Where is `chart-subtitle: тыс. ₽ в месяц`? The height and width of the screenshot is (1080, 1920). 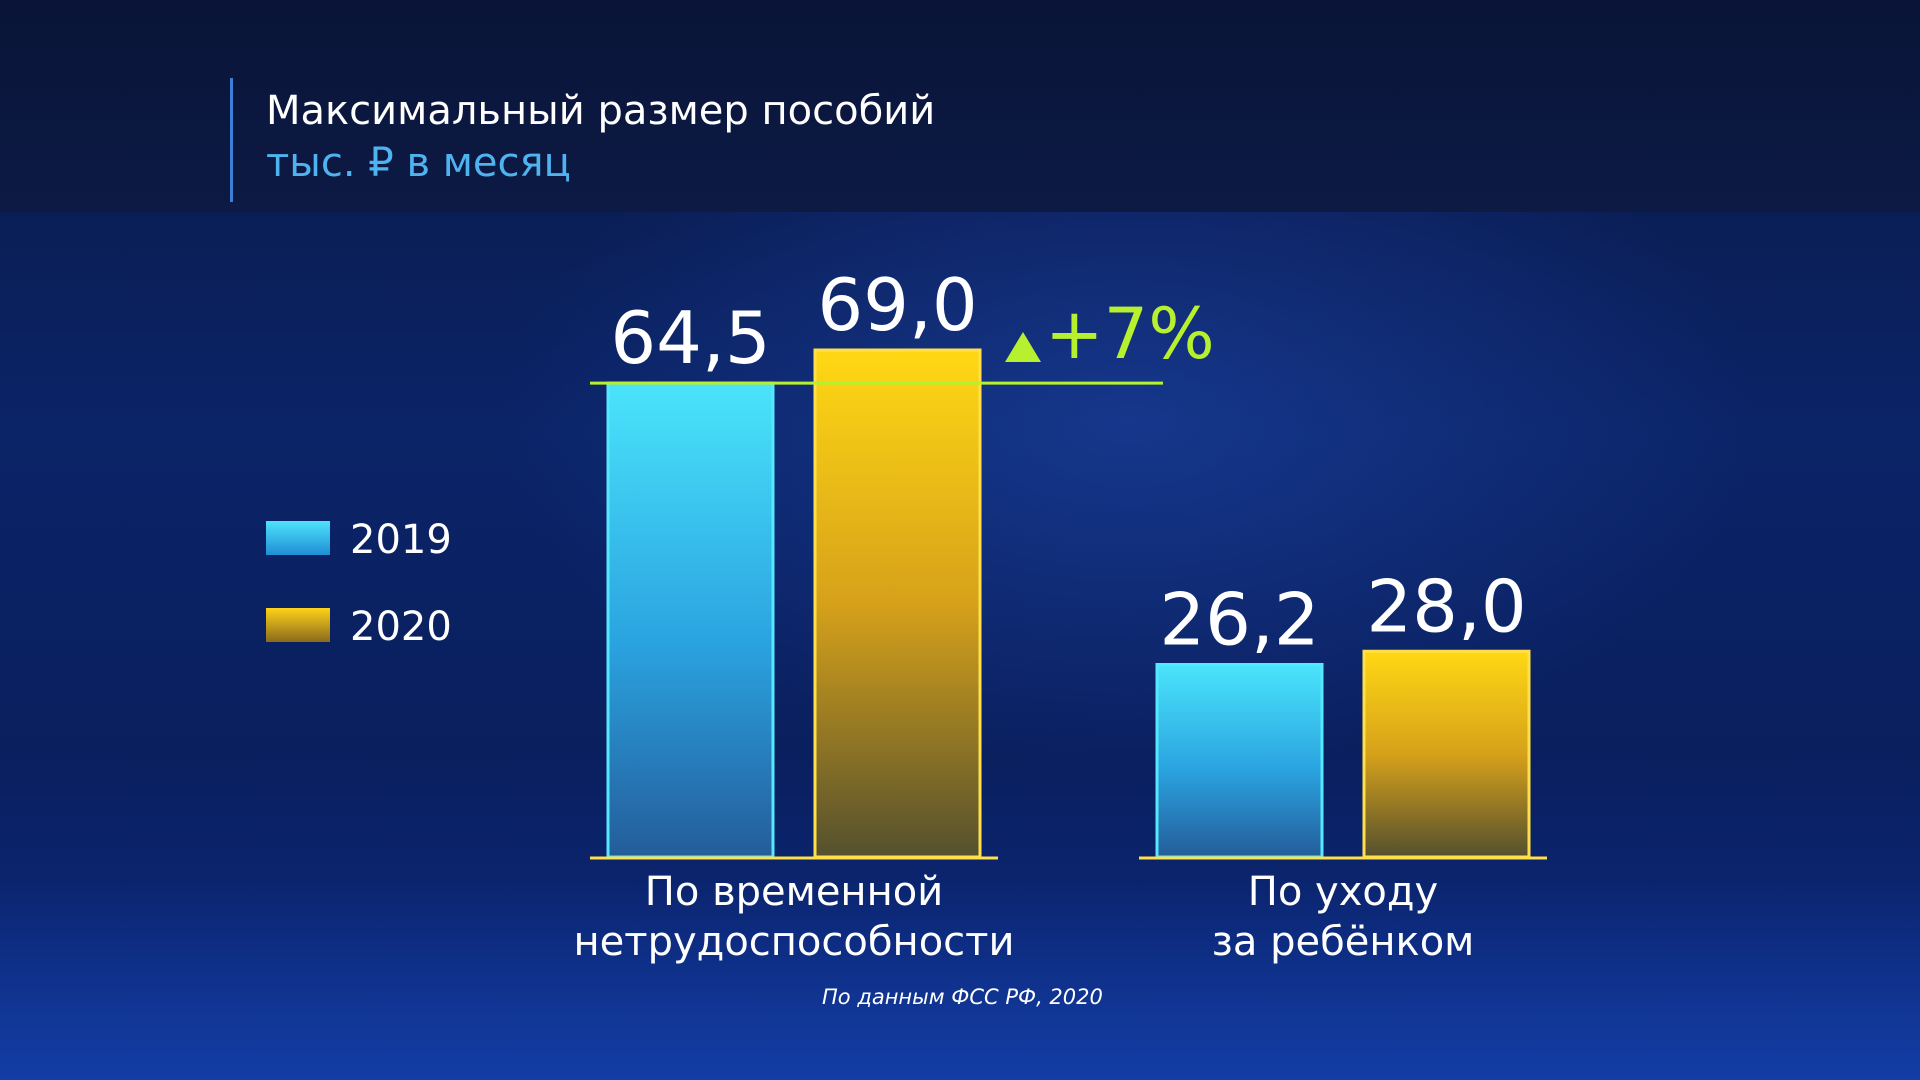
chart-subtitle: тыс. ₽ в месяц is located at coordinates (418, 163).